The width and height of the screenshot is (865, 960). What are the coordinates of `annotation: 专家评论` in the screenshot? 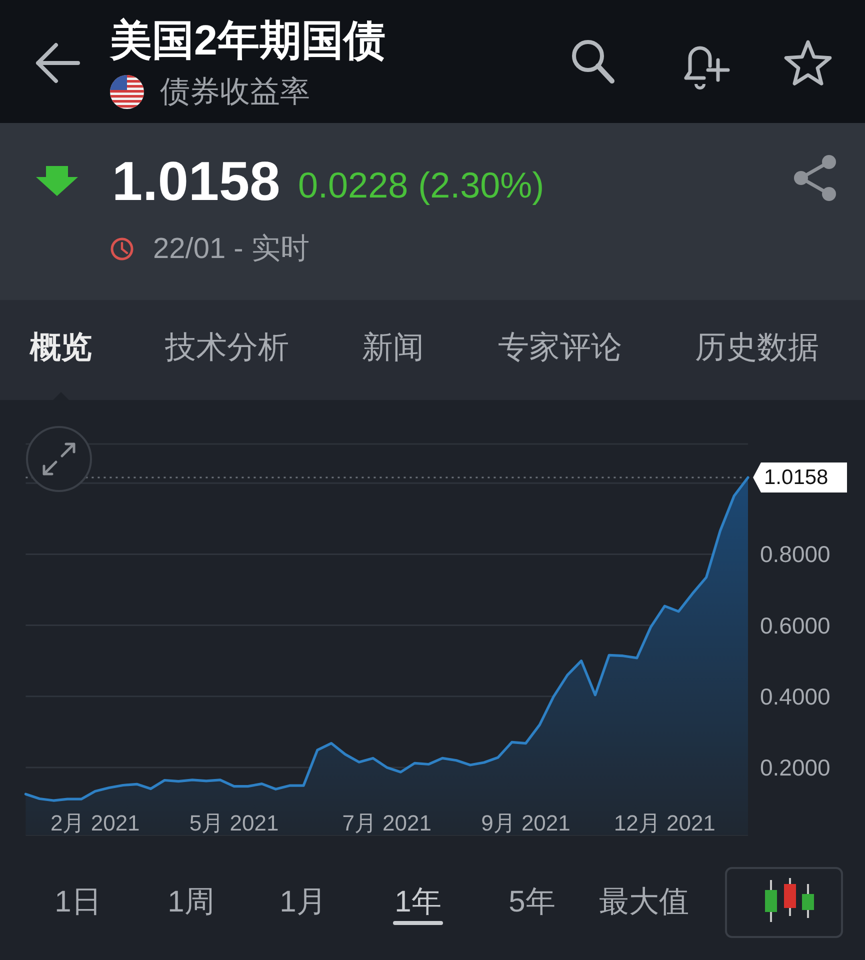 It's located at (560, 347).